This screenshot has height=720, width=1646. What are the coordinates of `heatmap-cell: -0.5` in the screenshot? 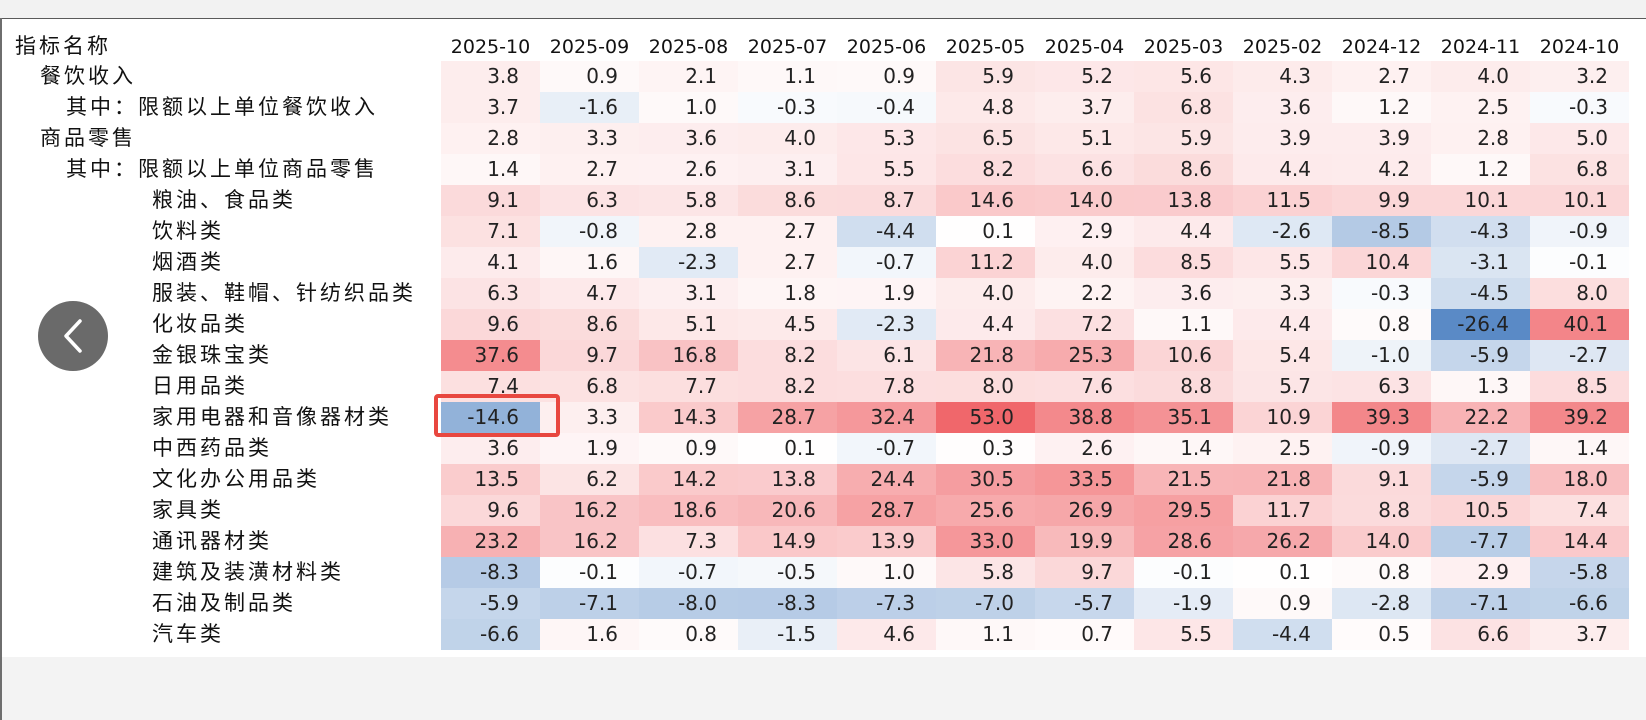 It's located at (787, 572).